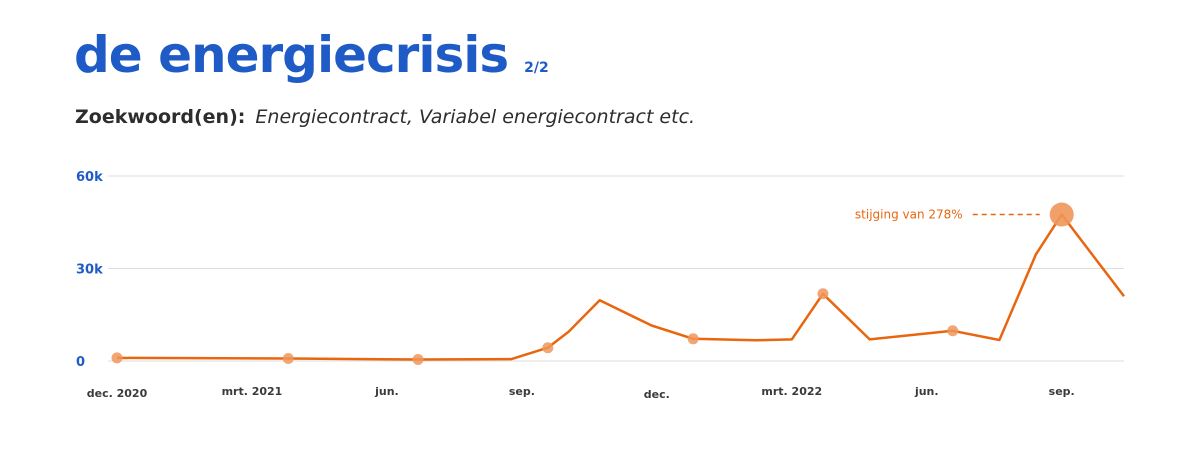  I want to click on x-tick-label: mrt. 2022, so click(791, 391).